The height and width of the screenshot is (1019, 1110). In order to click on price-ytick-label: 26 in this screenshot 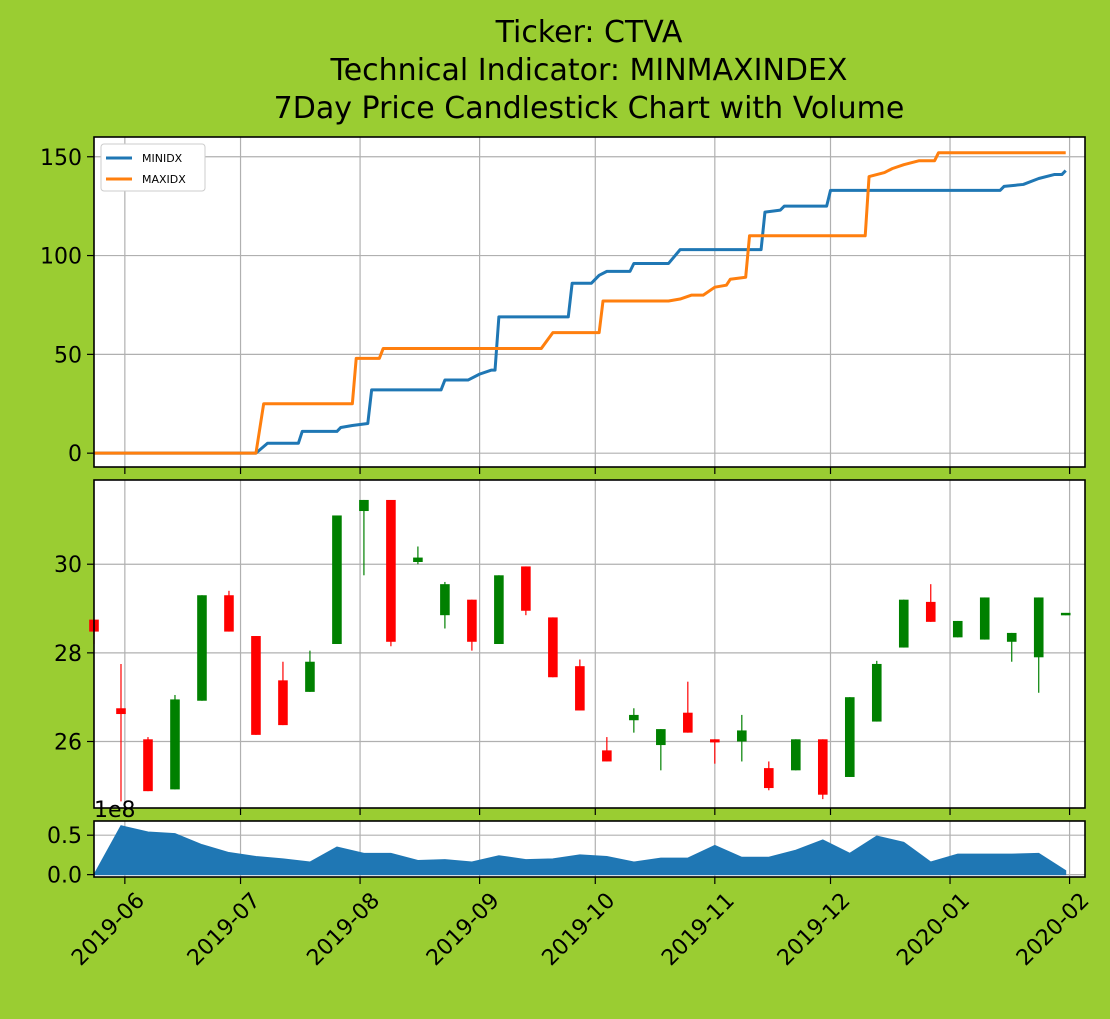, I will do `click(68, 743)`.